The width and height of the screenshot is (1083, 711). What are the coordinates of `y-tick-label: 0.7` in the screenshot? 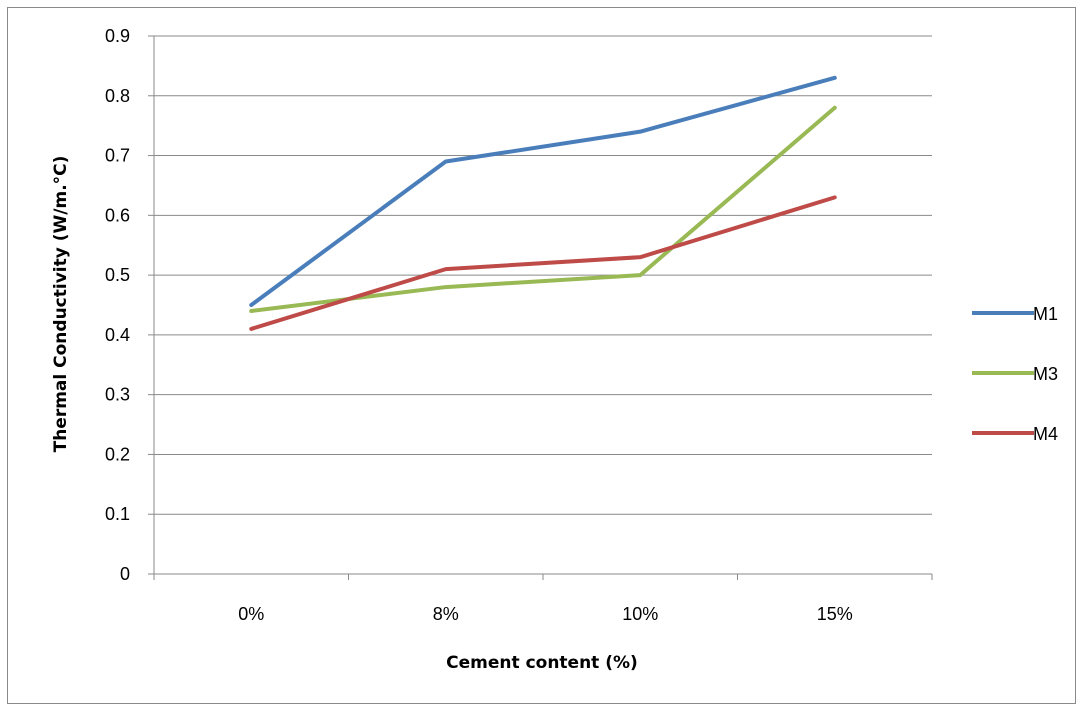 It's located at (117, 156).